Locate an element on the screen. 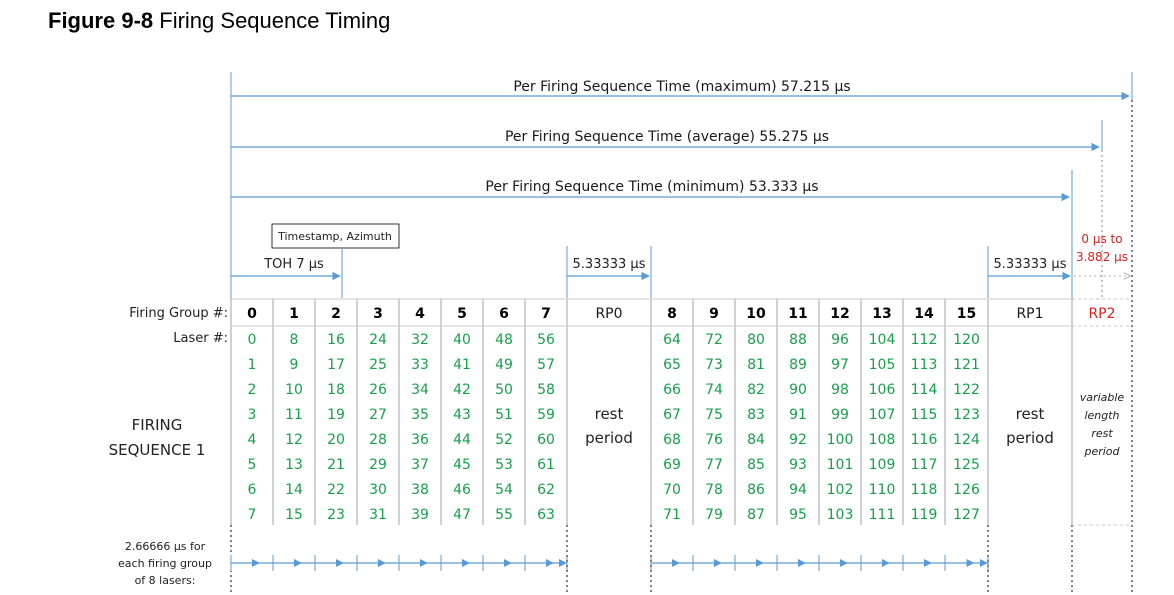  figure-number: Figure 9-8 is located at coordinates (101, 20).